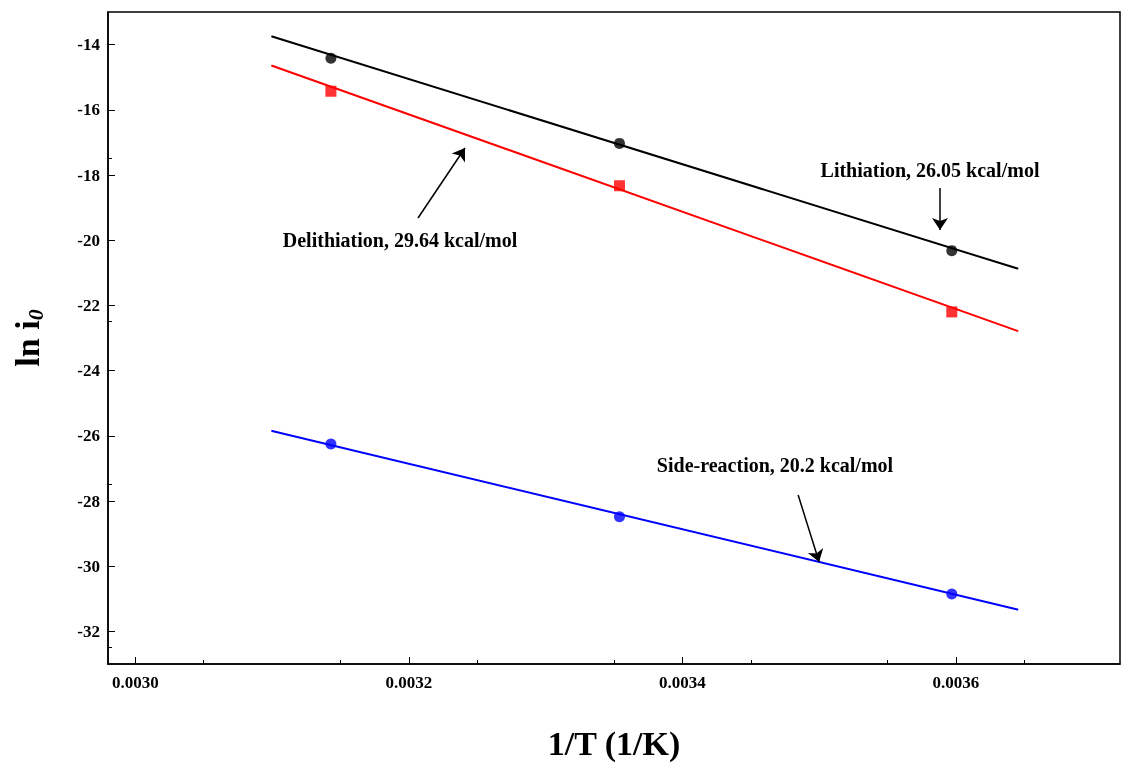 Image resolution: width=1128 pixels, height=765 pixels. I want to click on y-tick-label: -26, so click(88, 436).